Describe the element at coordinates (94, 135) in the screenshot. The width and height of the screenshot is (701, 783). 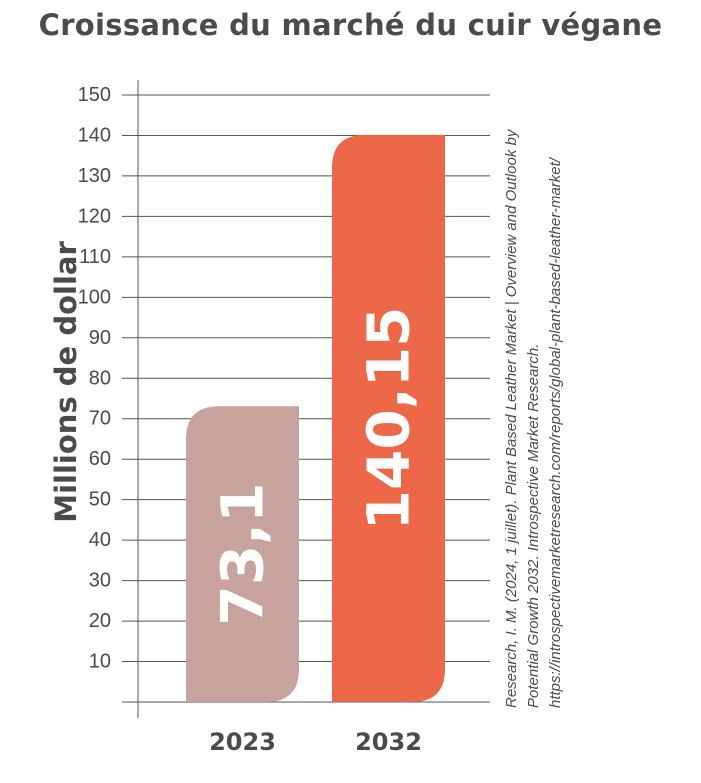
I see `y-tick-label: 140` at that location.